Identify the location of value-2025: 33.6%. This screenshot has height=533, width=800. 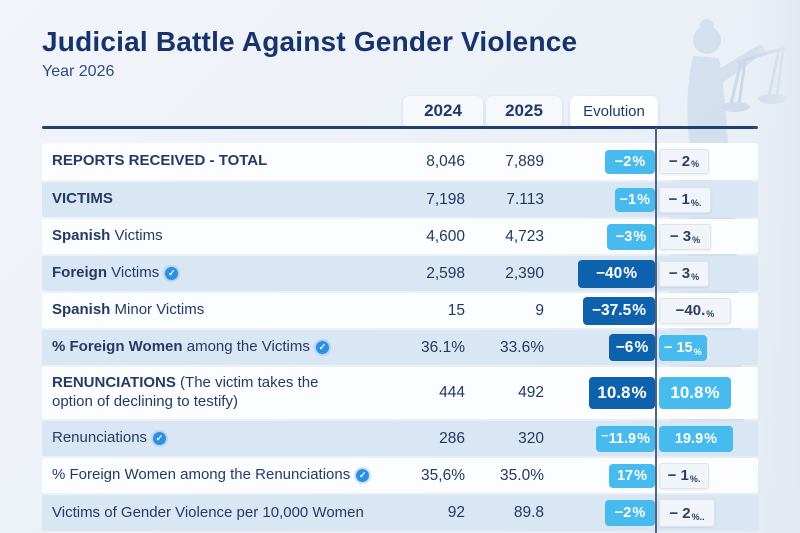
(522, 347).